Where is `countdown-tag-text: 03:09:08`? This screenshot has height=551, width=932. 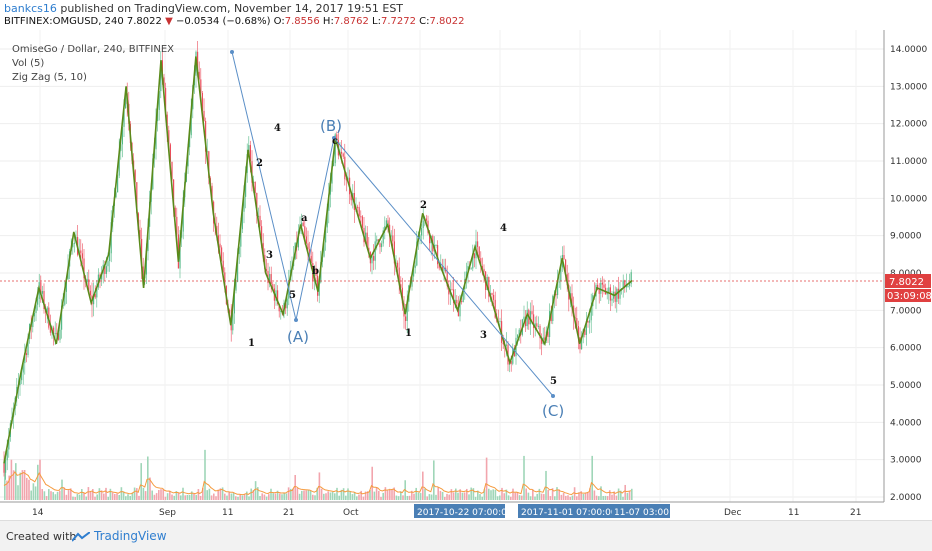 countdown-tag-text: 03:09:08 is located at coordinates (909, 296).